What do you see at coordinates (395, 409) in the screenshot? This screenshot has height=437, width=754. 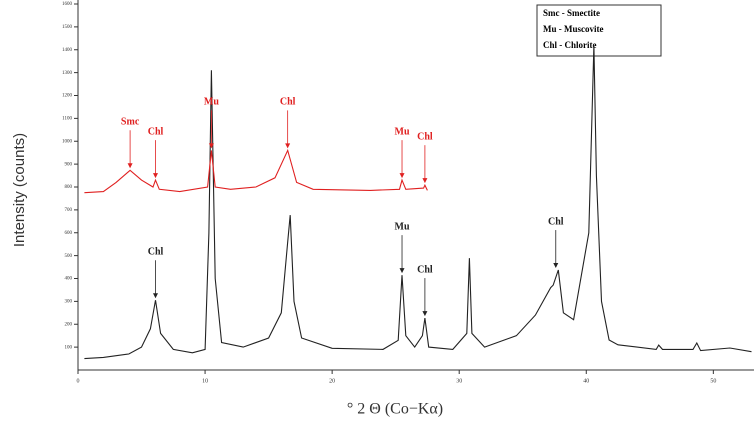 I see `x-axis-label: ° 2 Θ (Co−Kα)` at bounding box center [395, 409].